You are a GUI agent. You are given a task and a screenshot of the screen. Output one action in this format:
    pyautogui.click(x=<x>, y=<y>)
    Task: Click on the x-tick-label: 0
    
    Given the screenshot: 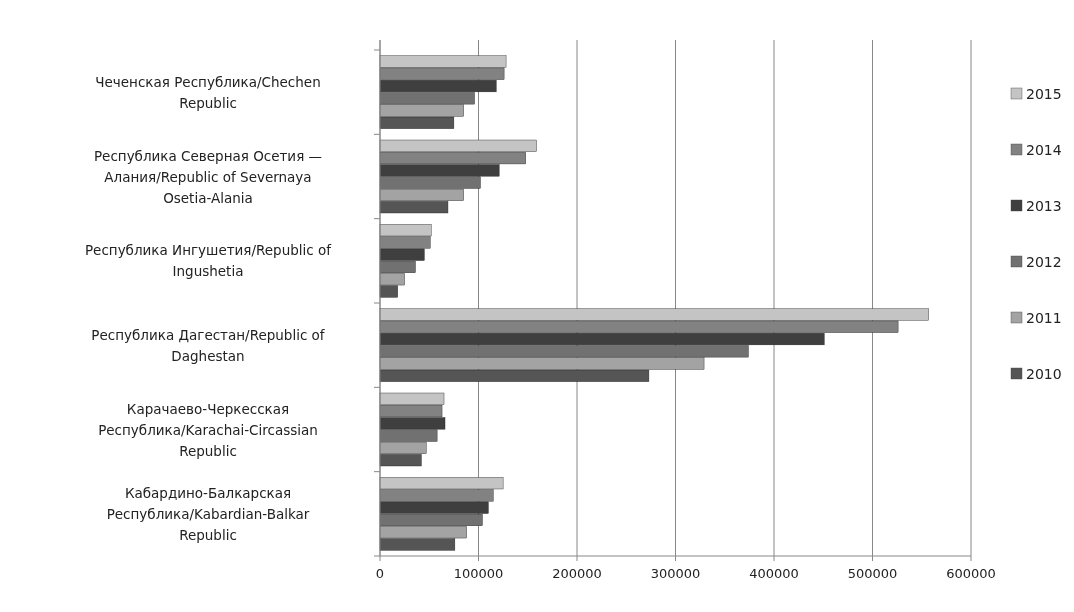 What is the action you would take?
    pyautogui.click(x=380, y=573)
    